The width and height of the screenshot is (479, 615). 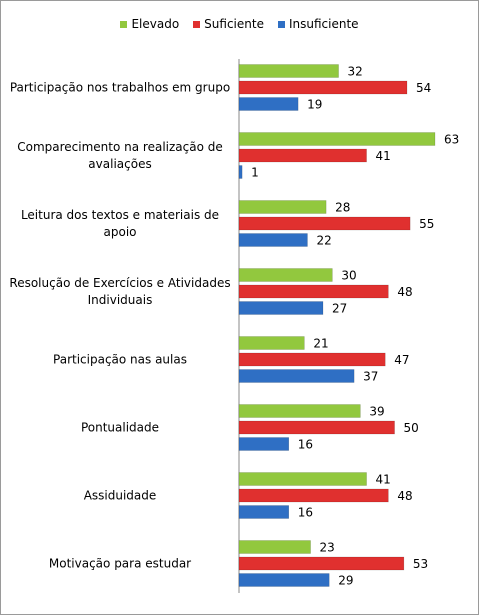 What do you see at coordinates (451, 140) in the screenshot?
I see `data-label: 63` at bounding box center [451, 140].